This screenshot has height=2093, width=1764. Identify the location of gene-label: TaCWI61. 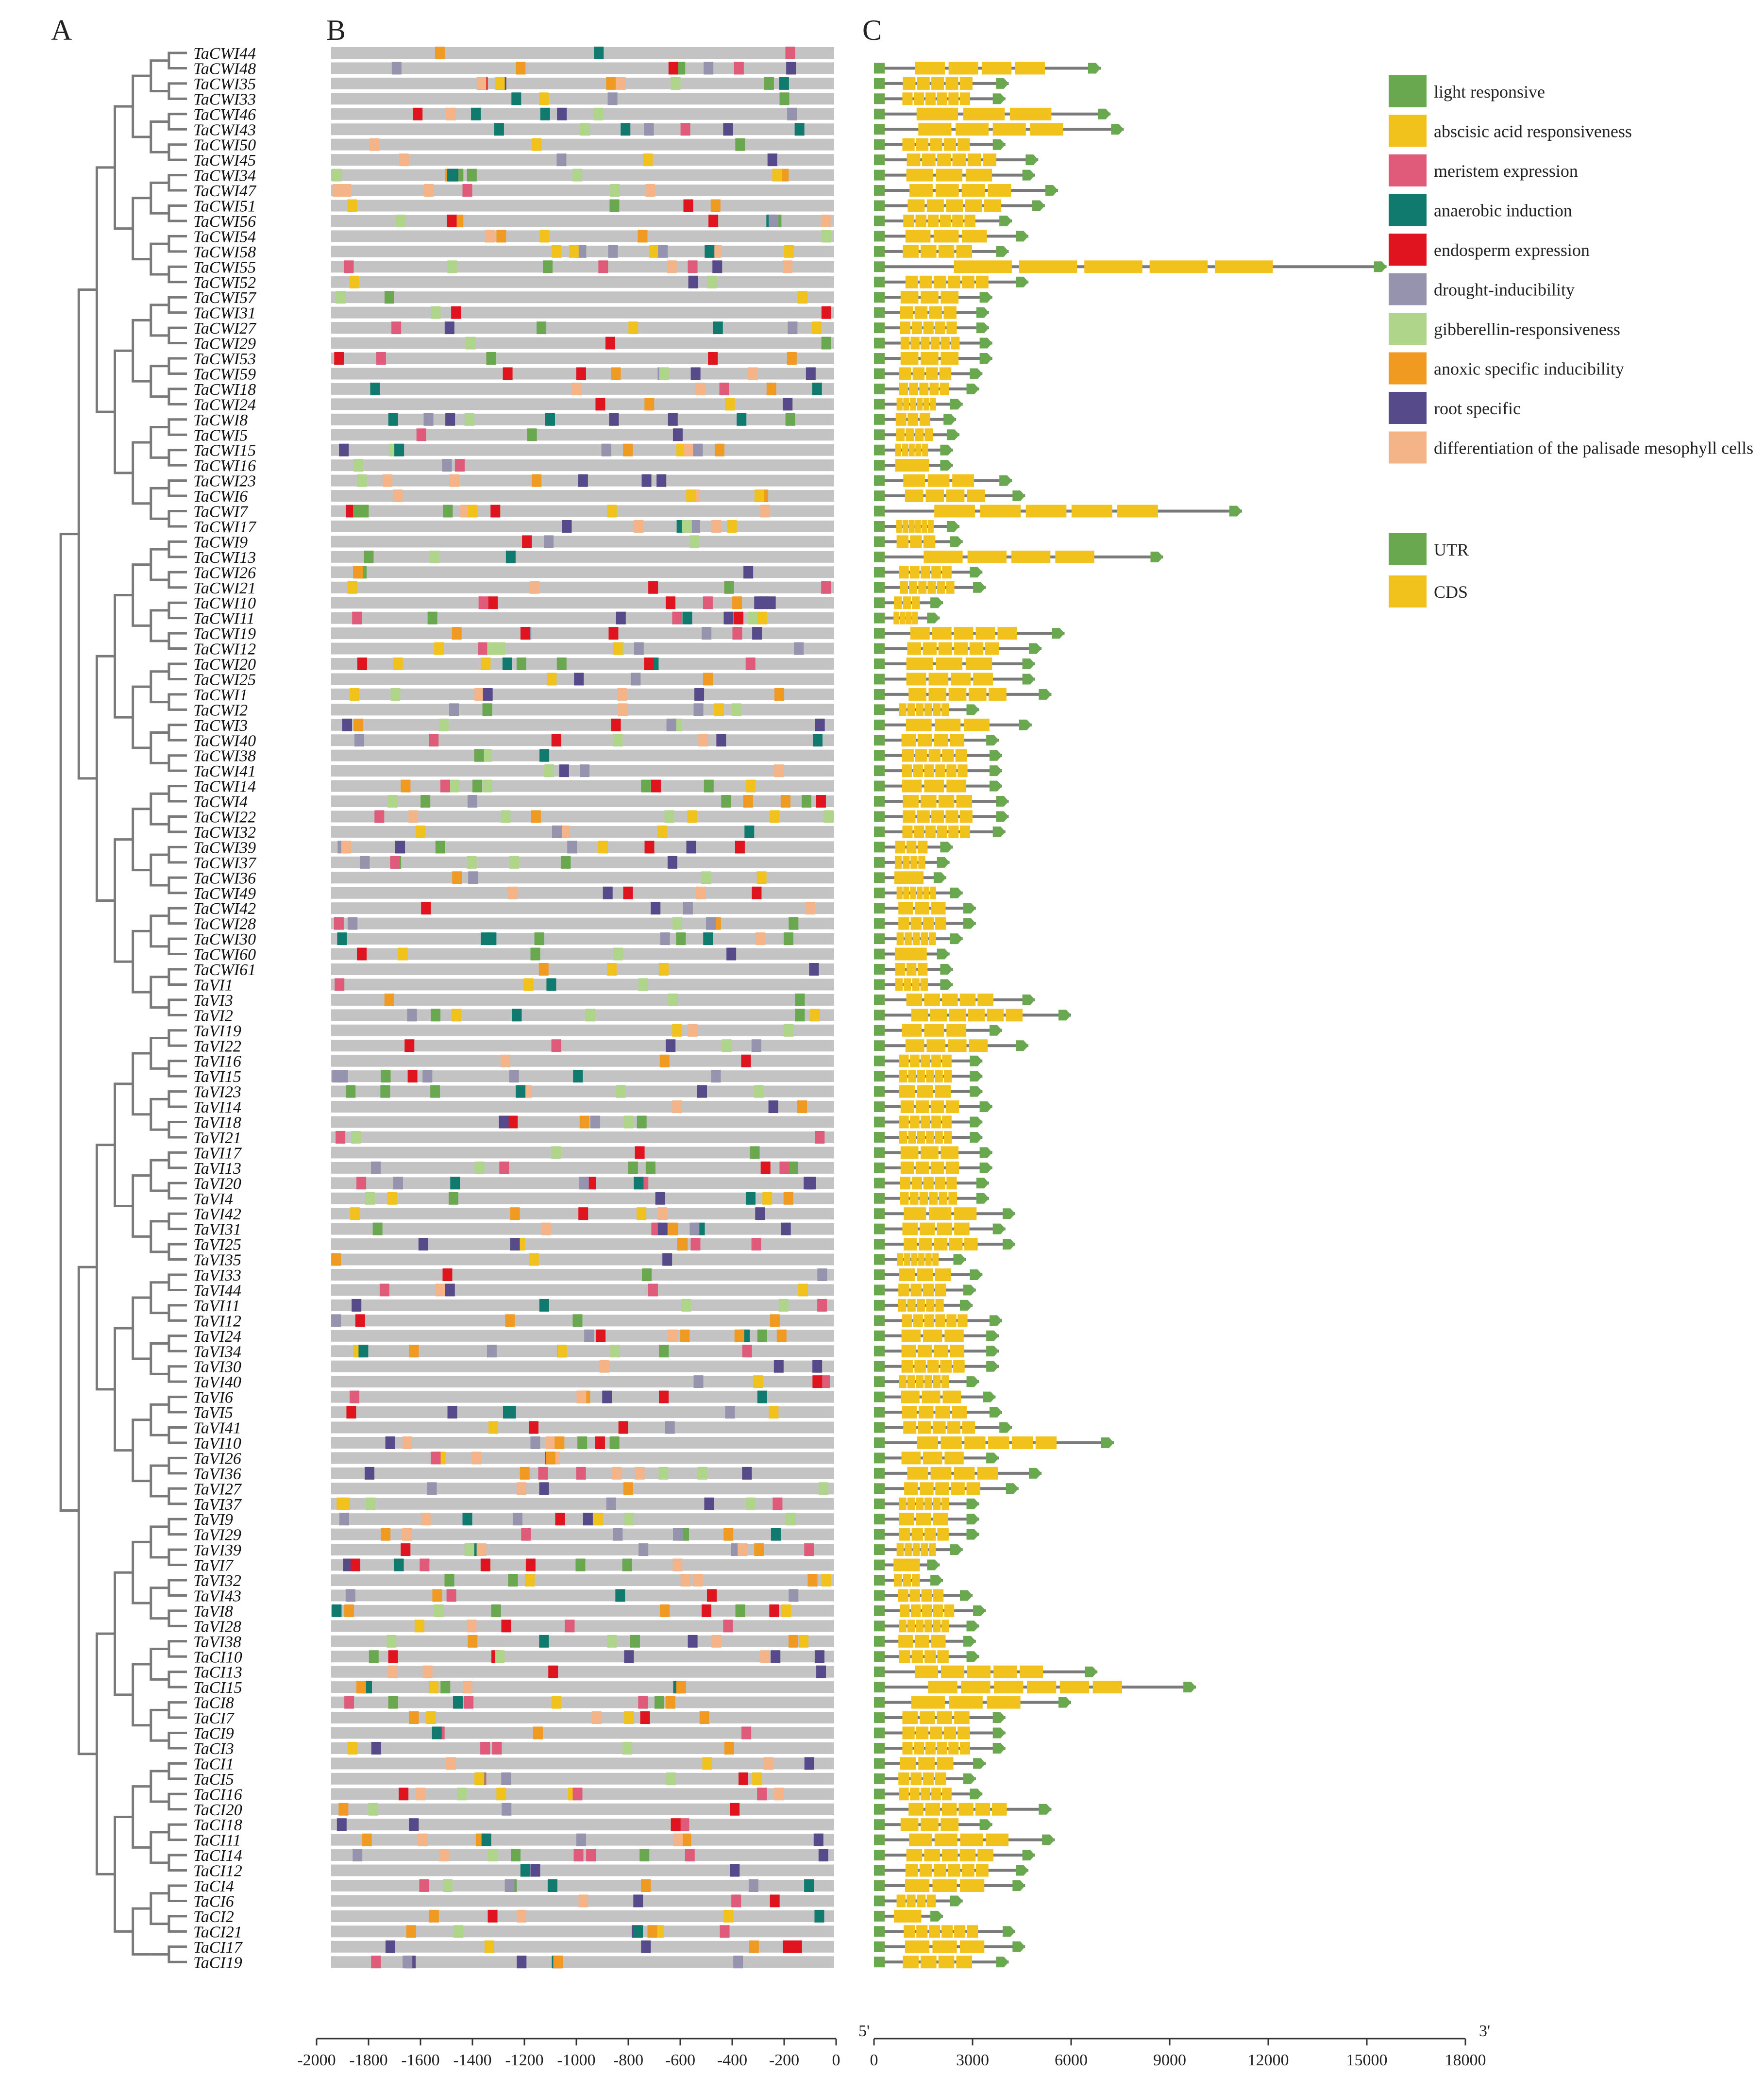
(224, 970).